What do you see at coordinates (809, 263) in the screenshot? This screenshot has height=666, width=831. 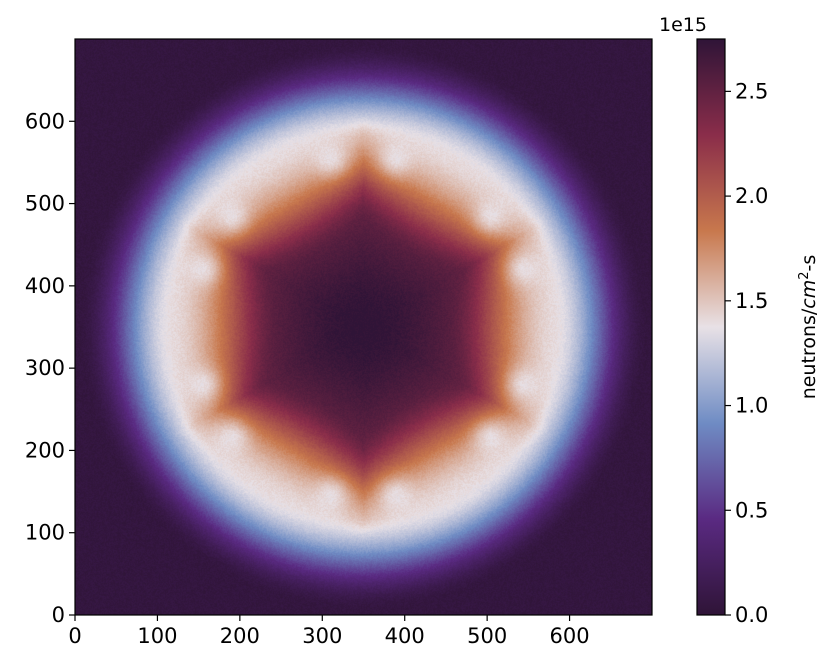 I see `colorbar-label-tail: -s` at bounding box center [809, 263].